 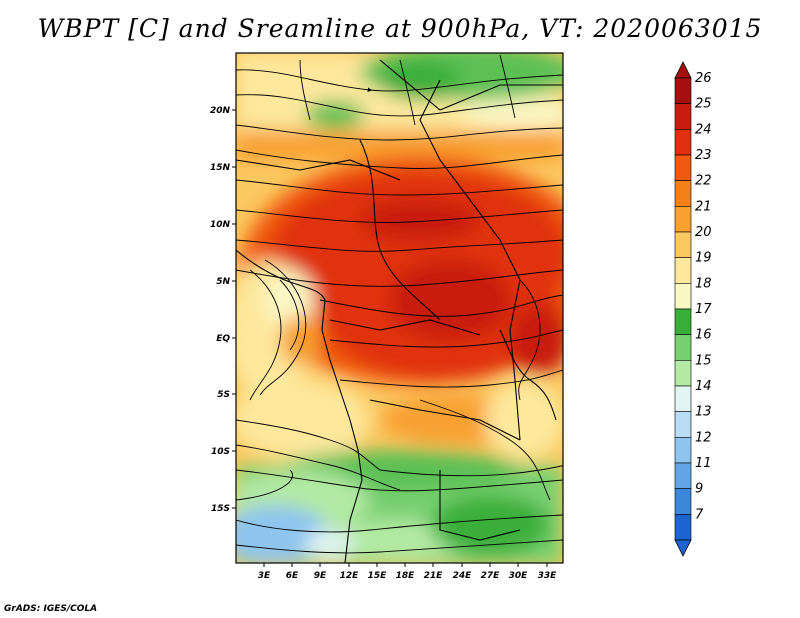 I want to click on lon-label: 27E, so click(x=491, y=576).